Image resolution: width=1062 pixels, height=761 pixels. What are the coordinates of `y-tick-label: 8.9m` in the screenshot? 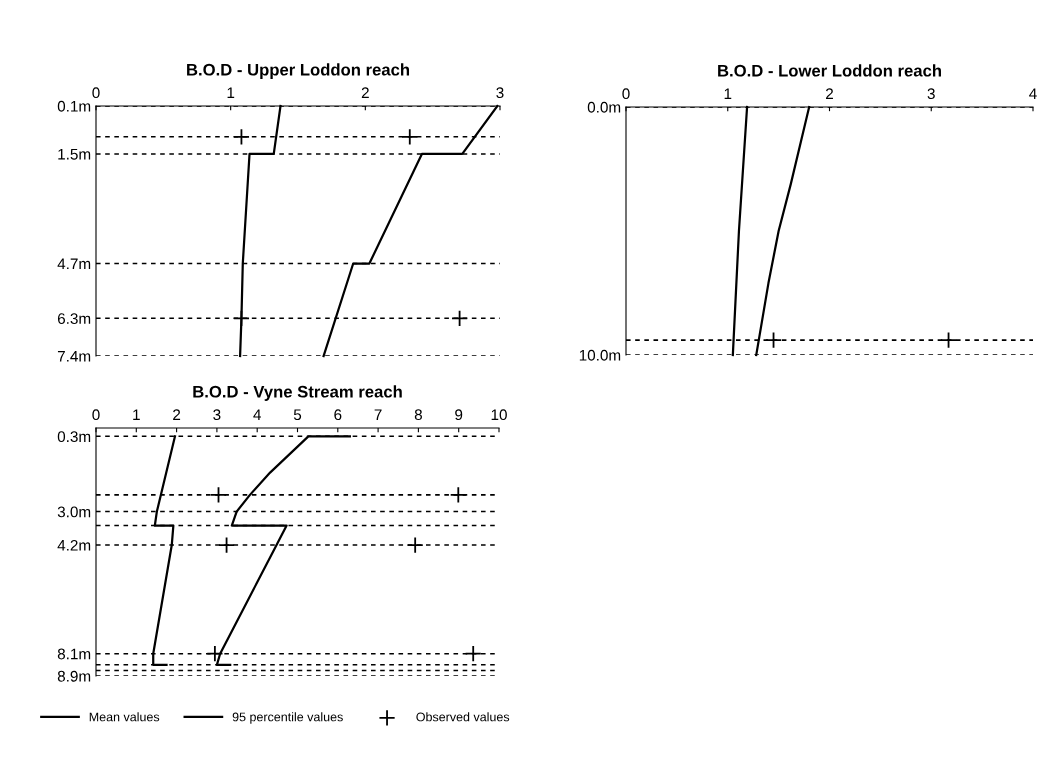 It's located at (74, 676).